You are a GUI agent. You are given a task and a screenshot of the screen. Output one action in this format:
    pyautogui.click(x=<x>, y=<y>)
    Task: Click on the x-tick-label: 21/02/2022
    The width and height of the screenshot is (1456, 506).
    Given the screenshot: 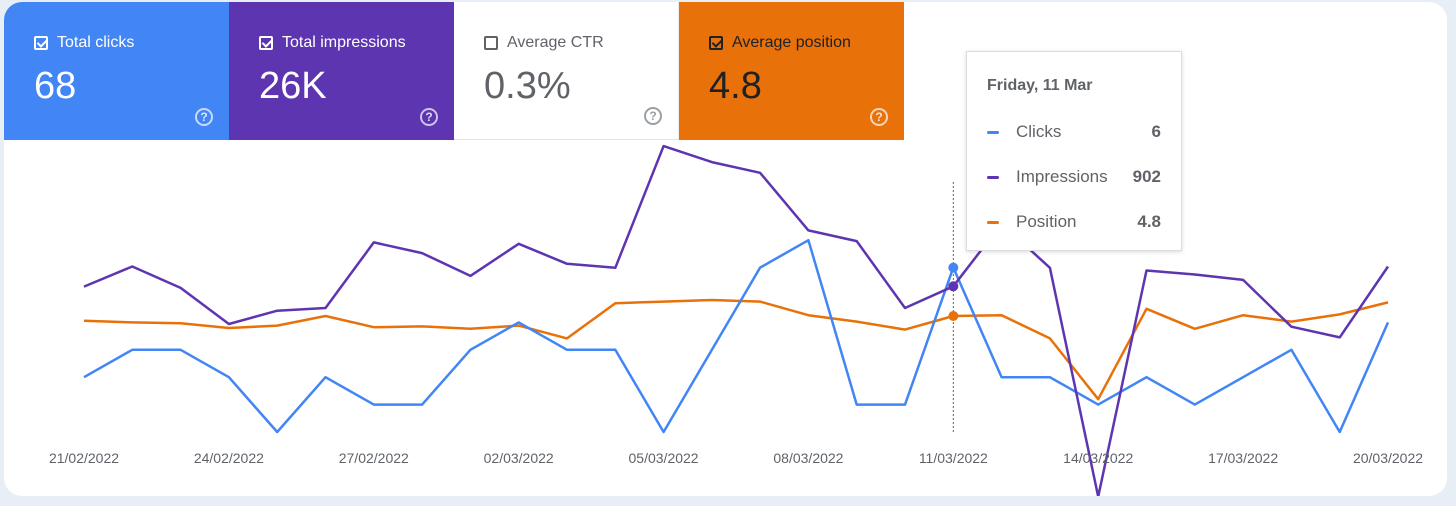 What is the action you would take?
    pyautogui.click(x=84, y=458)
    